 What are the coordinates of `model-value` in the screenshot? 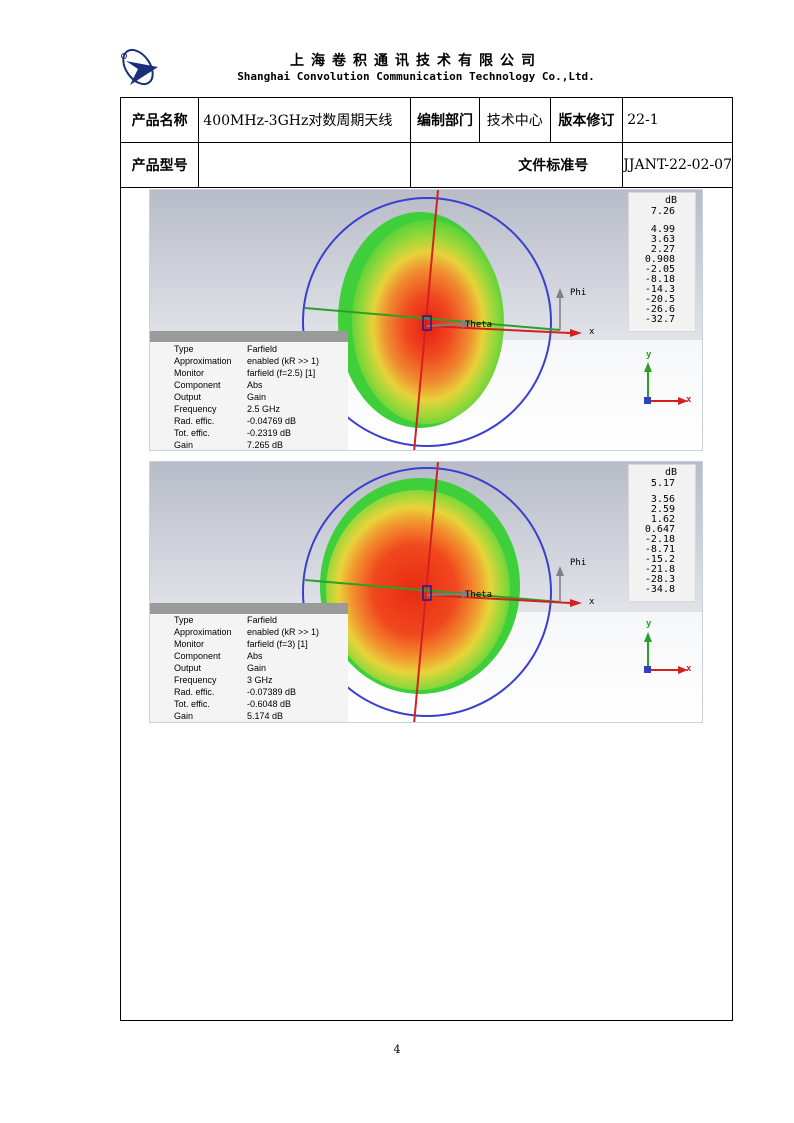 It's located at (305, 165).